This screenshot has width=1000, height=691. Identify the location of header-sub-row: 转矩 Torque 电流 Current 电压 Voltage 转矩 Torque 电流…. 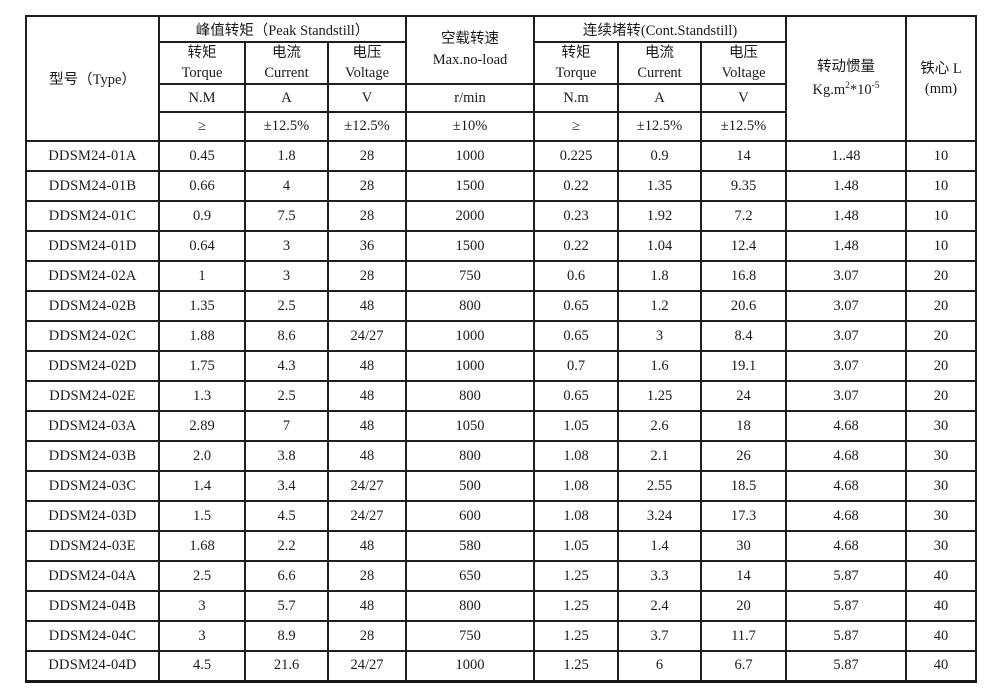
(501, 63).